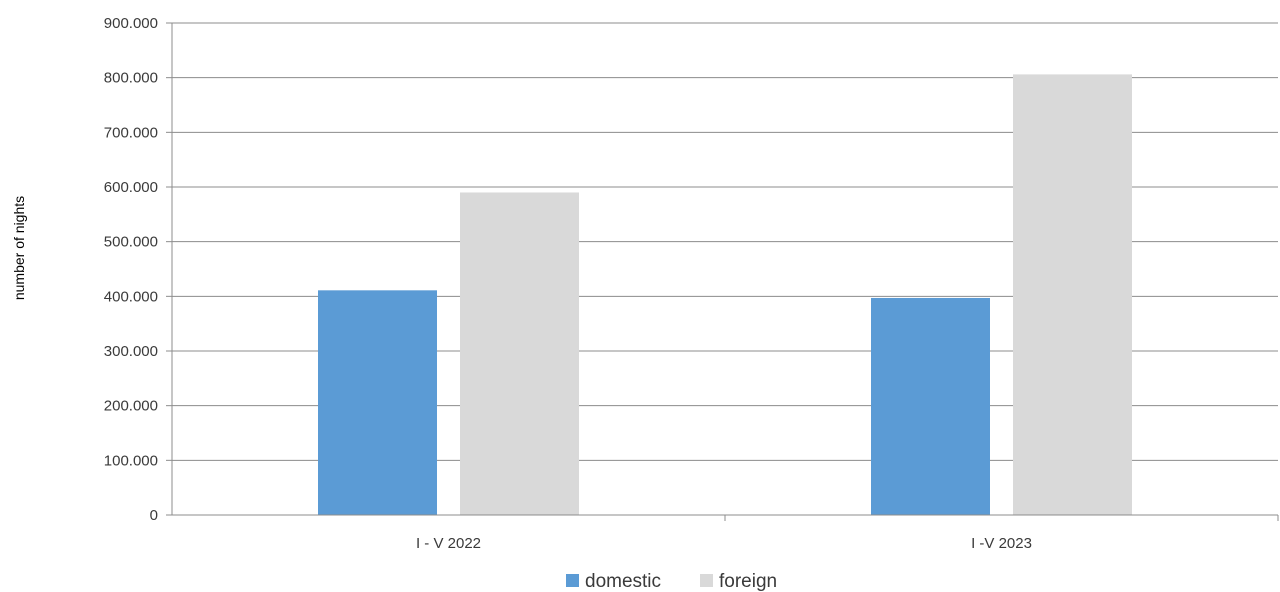 This screenshot has width=1280, height=592. I want to click on y-tick-label: 200.000, so click(131, 406).